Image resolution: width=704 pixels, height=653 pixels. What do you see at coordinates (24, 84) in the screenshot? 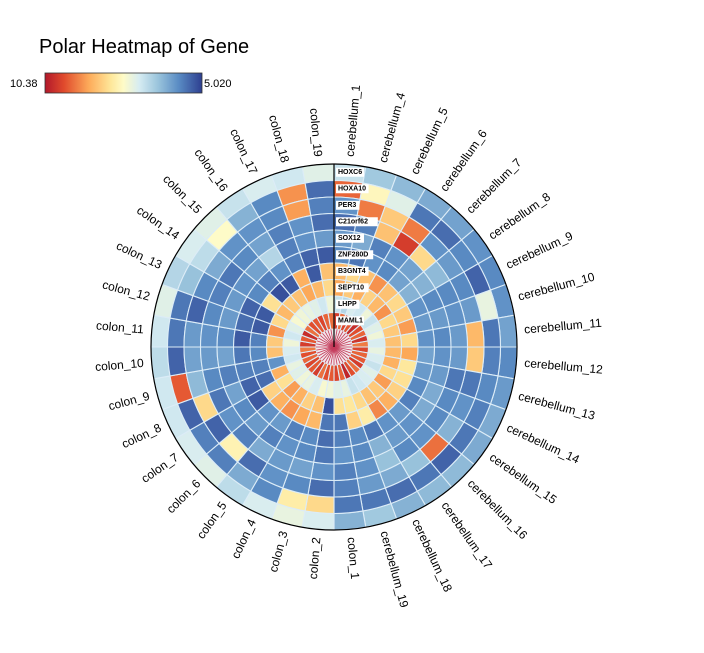
I see `colorbar-min-label: 10.38` at bounding box center [24, 84].